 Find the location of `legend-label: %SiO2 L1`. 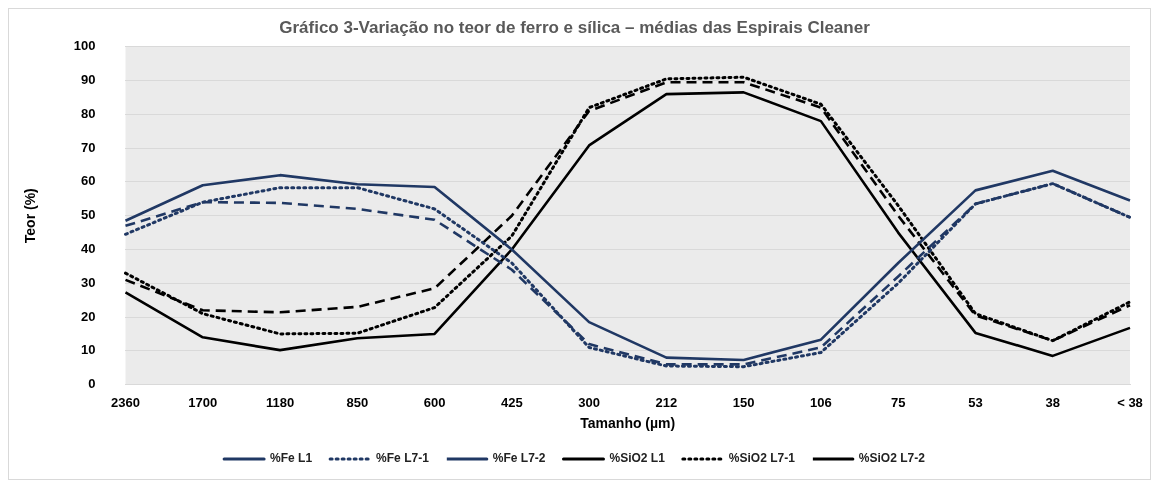

legend-label: %SiO2 L1 is located at coordinates (637, 458).